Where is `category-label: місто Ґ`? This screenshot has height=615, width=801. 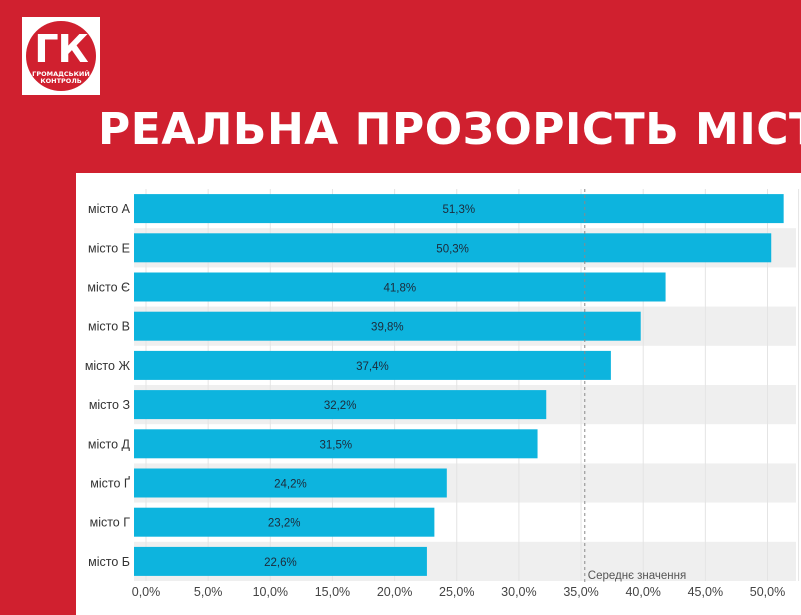
category-label: місто Ґ is located at coordinates (110, 483).